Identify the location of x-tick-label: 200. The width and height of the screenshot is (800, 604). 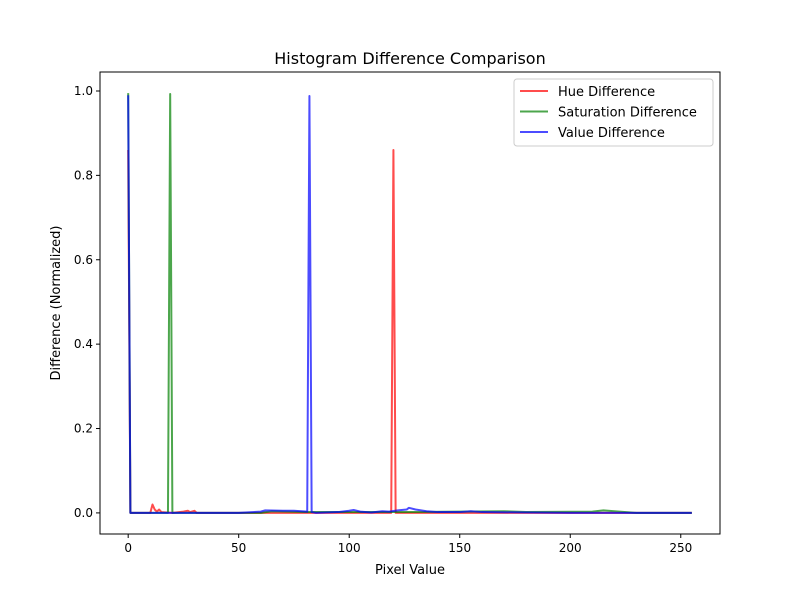
(570, 548).